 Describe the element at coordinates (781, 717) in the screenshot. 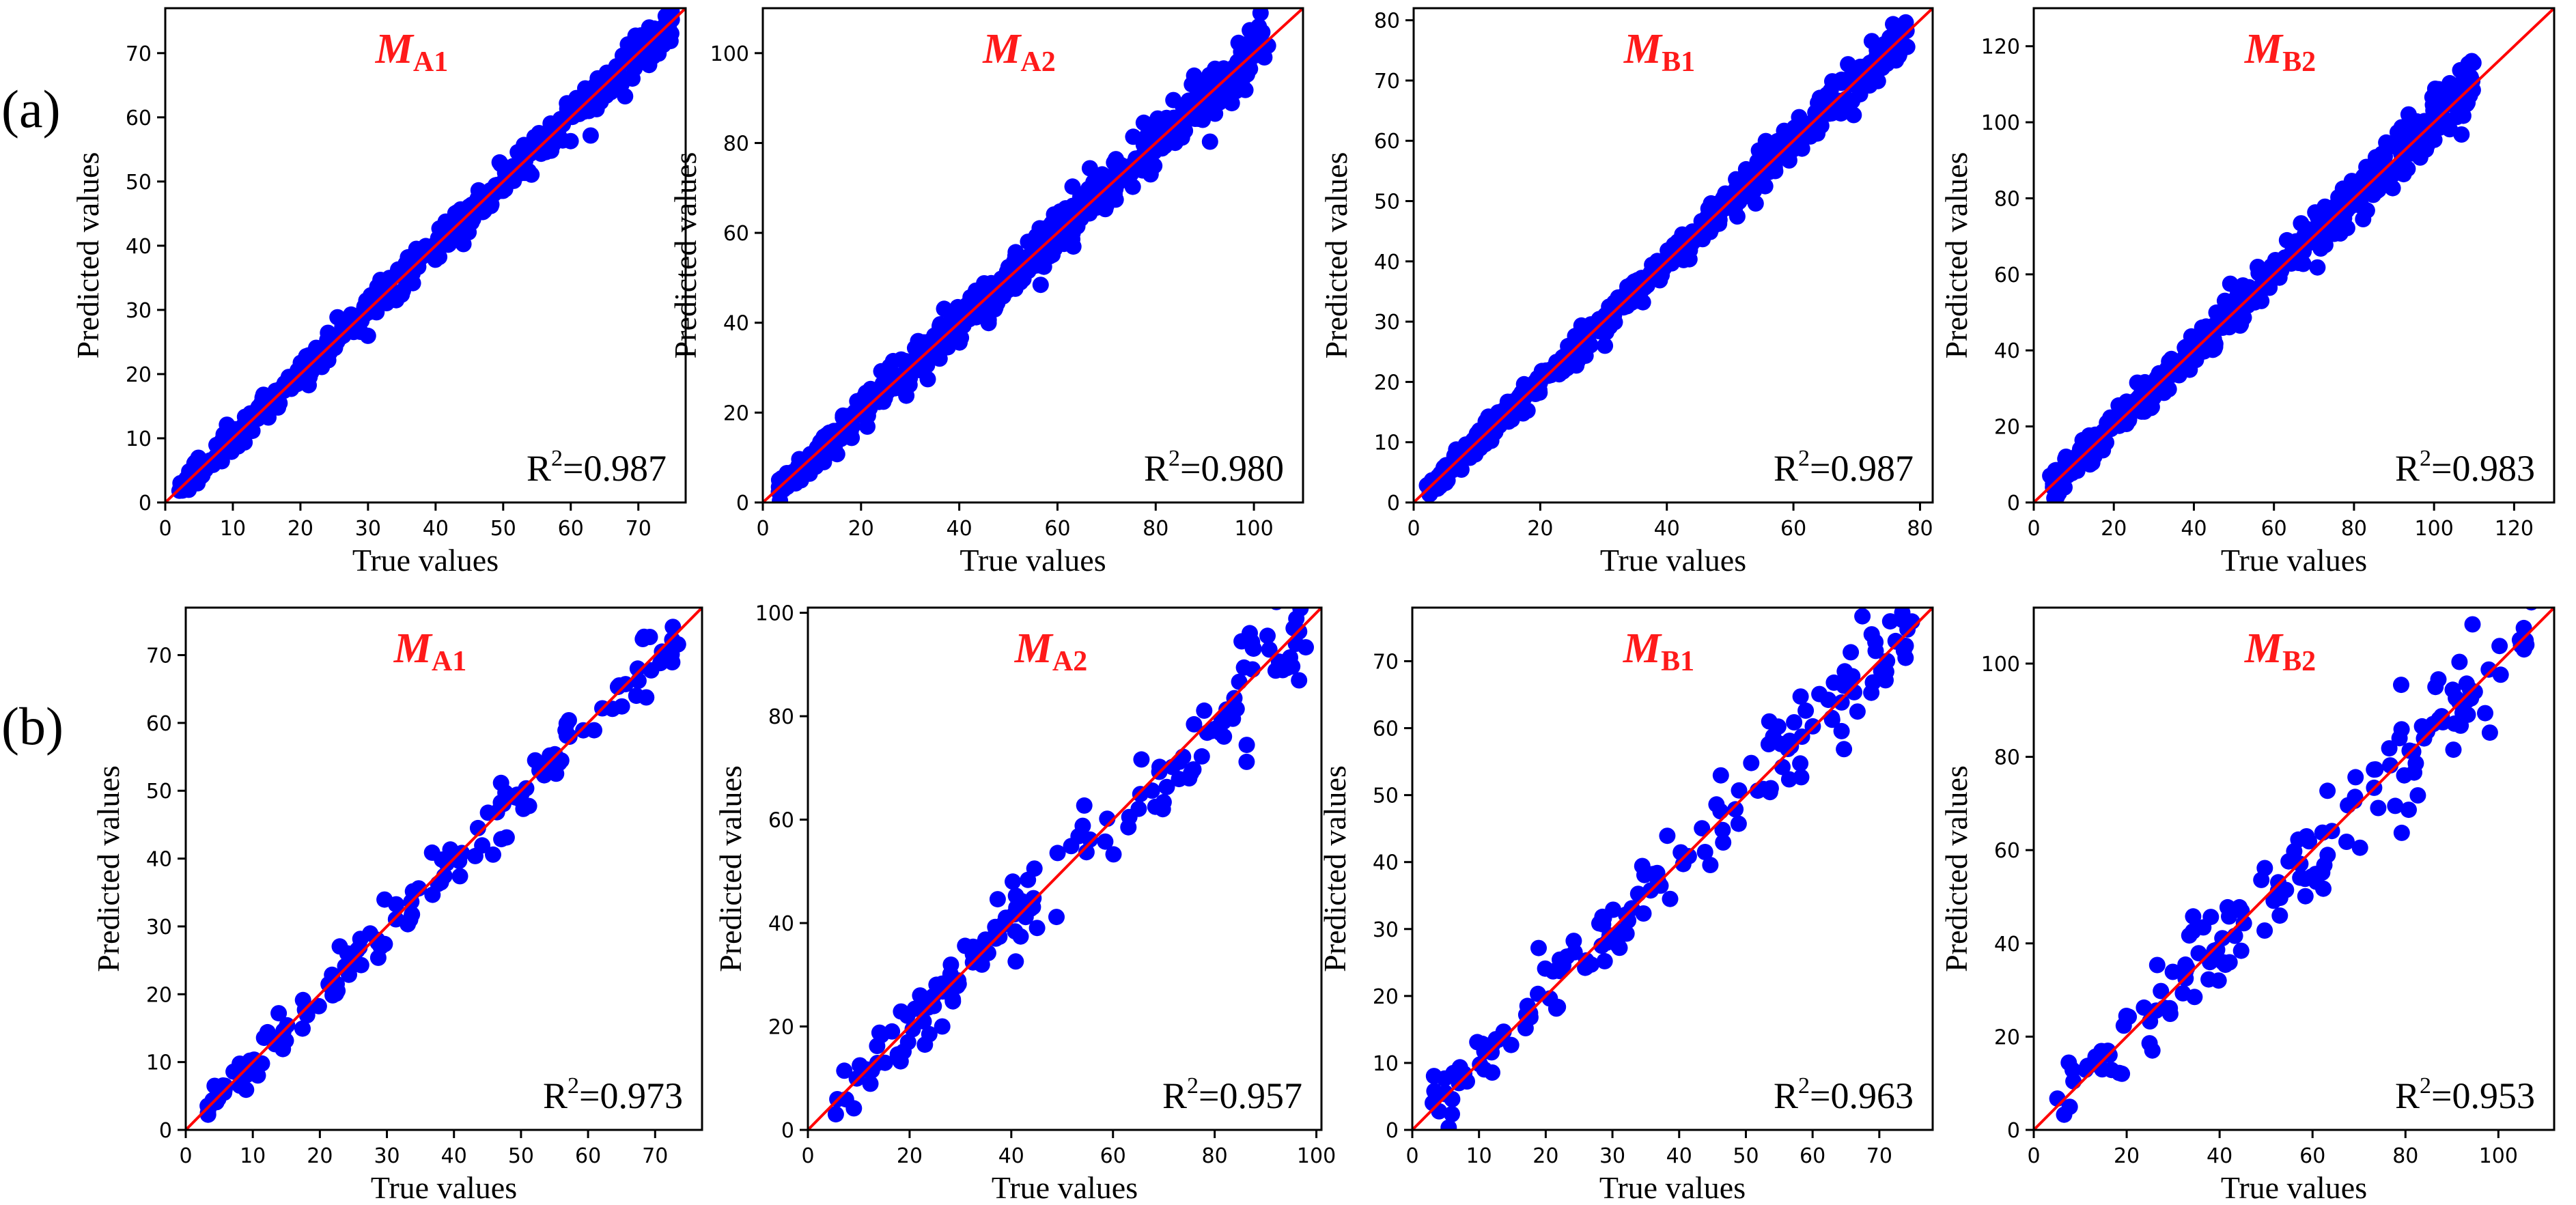

I see `y-tick-label: 80` at that location.